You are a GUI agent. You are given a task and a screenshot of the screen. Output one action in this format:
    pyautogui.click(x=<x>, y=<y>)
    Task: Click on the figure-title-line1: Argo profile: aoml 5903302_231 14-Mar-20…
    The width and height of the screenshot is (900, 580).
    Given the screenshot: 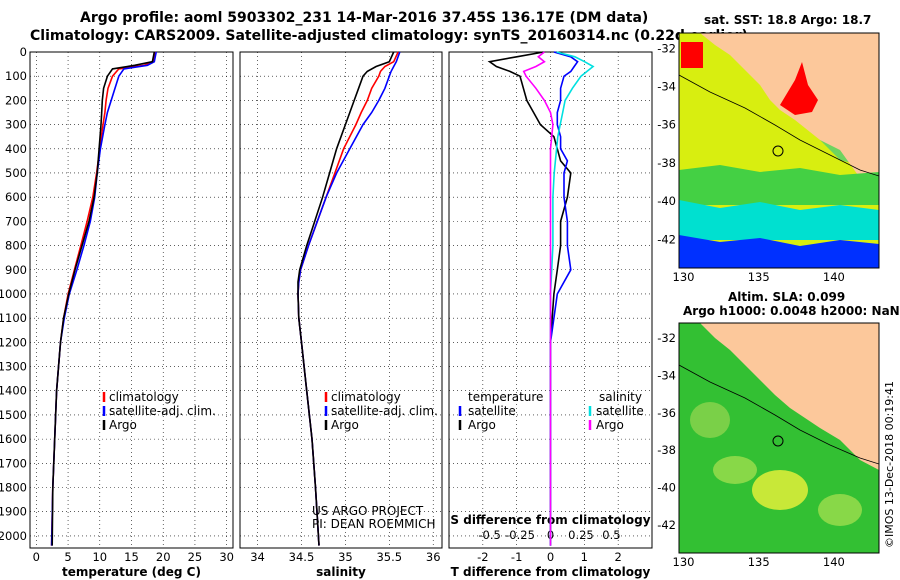 What is the action you would take?
    pyautogui.click(x=364, y=18)
    